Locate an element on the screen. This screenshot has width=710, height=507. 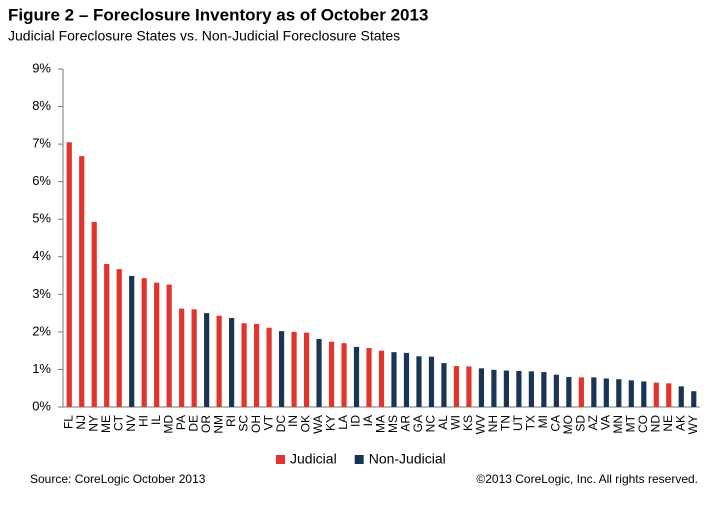
x-tick-label: IL is located at coordinates (156, 420).